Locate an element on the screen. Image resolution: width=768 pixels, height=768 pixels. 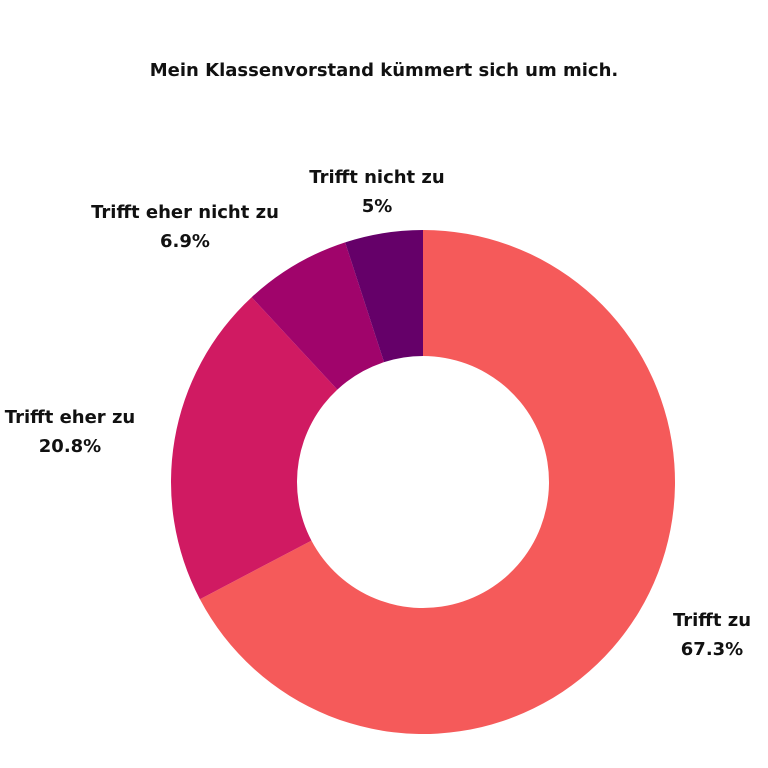
label-trifft-zu-value: 67.3% is located at coordinates (712, 649).